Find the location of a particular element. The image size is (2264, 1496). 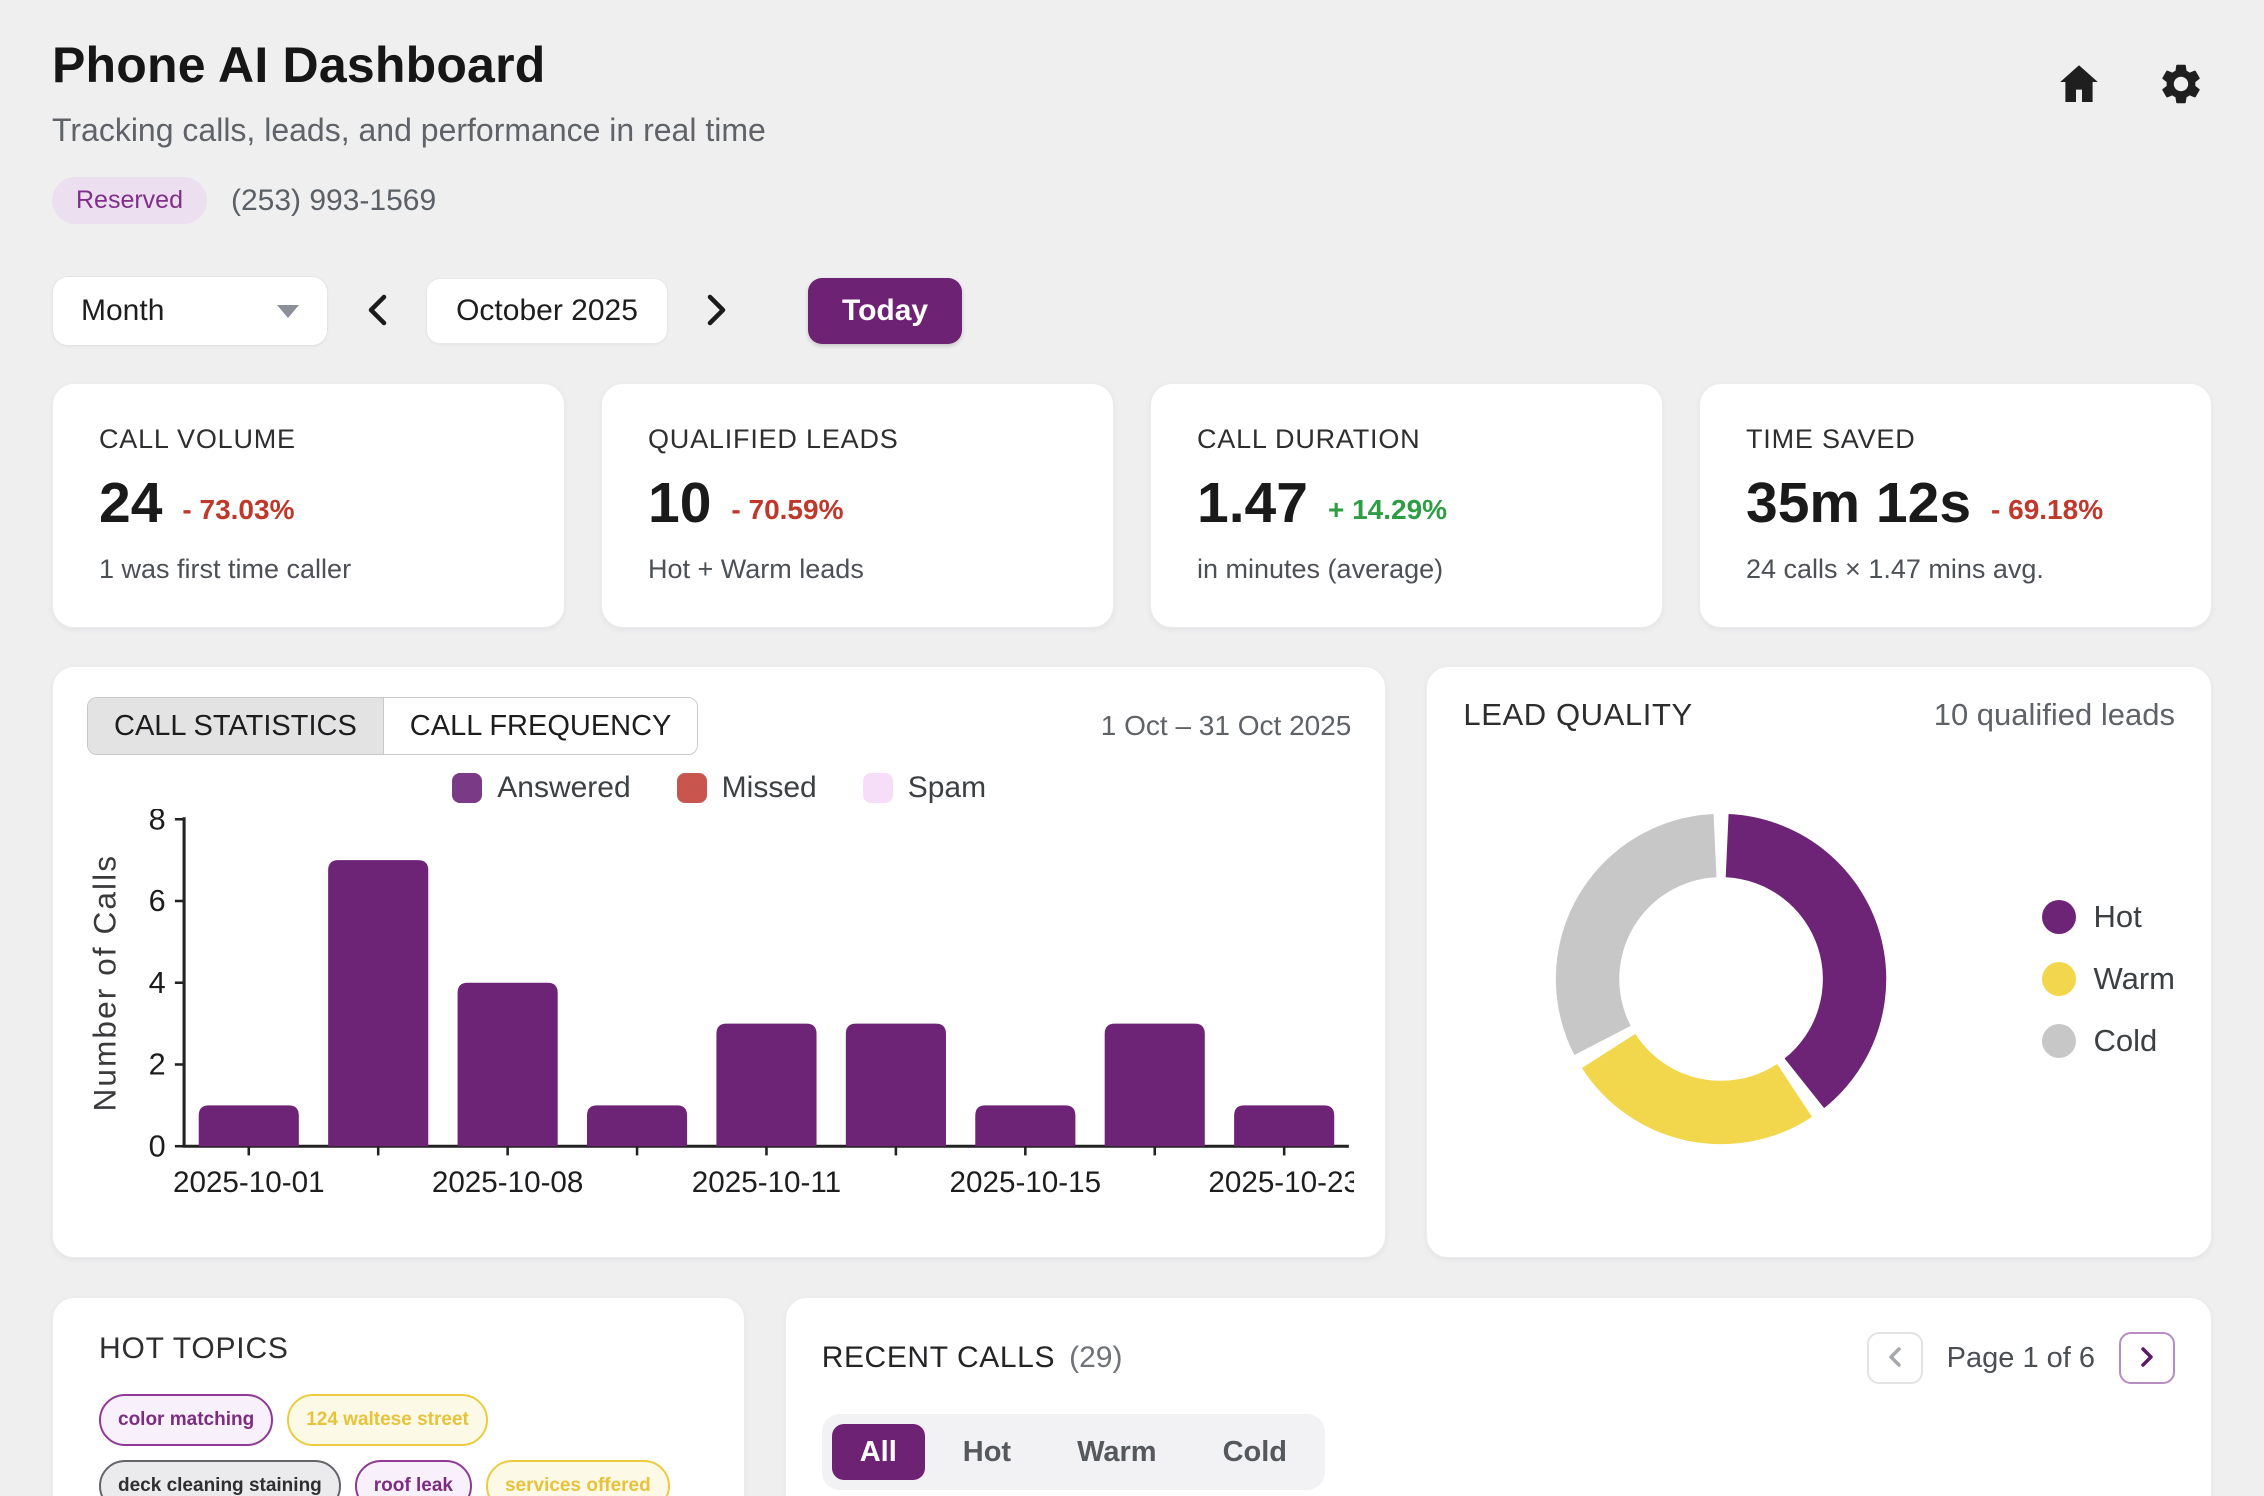

donut-chart is located at coordinates (1721, 979).